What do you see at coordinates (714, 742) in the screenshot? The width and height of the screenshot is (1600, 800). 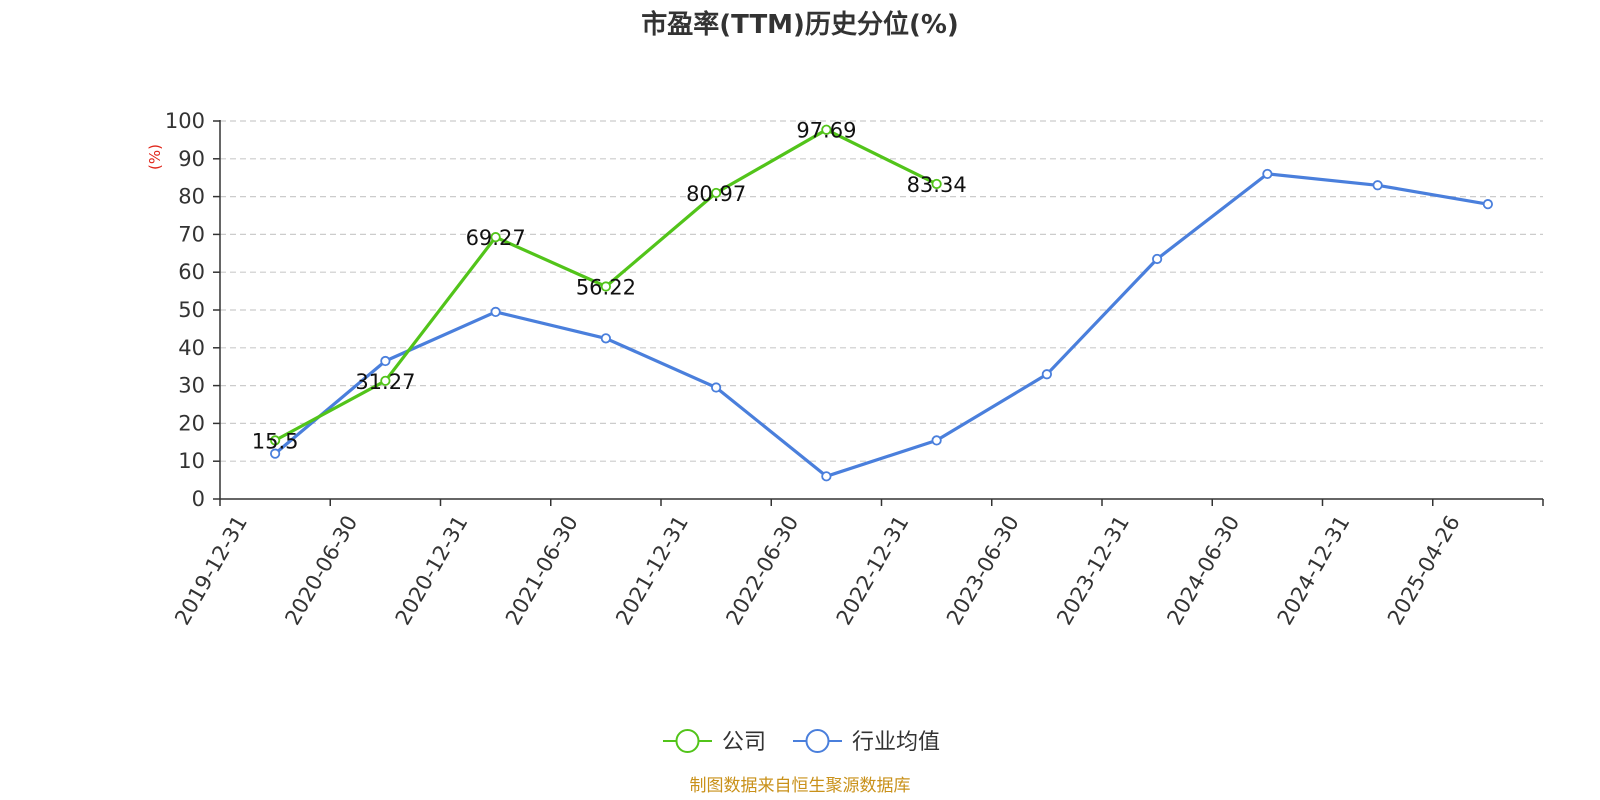 I see `legend-item-0: 公司` at bounding box center [714, 742].